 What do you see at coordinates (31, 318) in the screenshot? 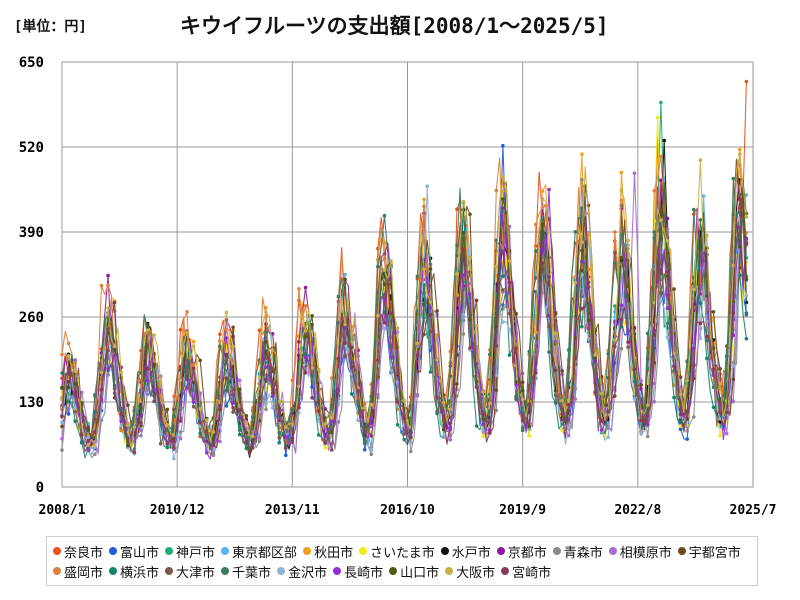
I see `y-tick-label: 260` at bounding box center [31, 318].